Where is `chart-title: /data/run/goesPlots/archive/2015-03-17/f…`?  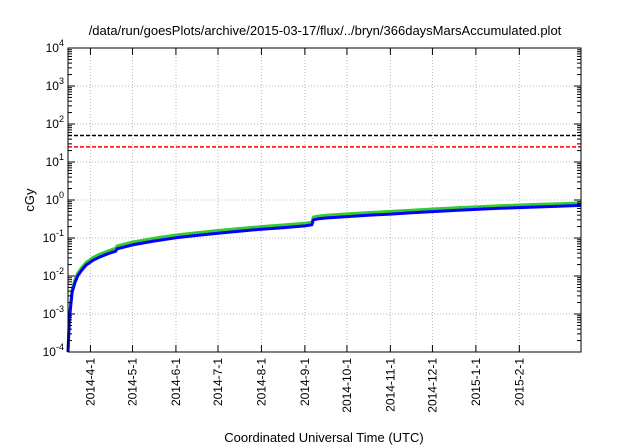 chart-title: /data/run/goesPlots/archive/2015-03-17/f… is located at coordinates (325, 30).